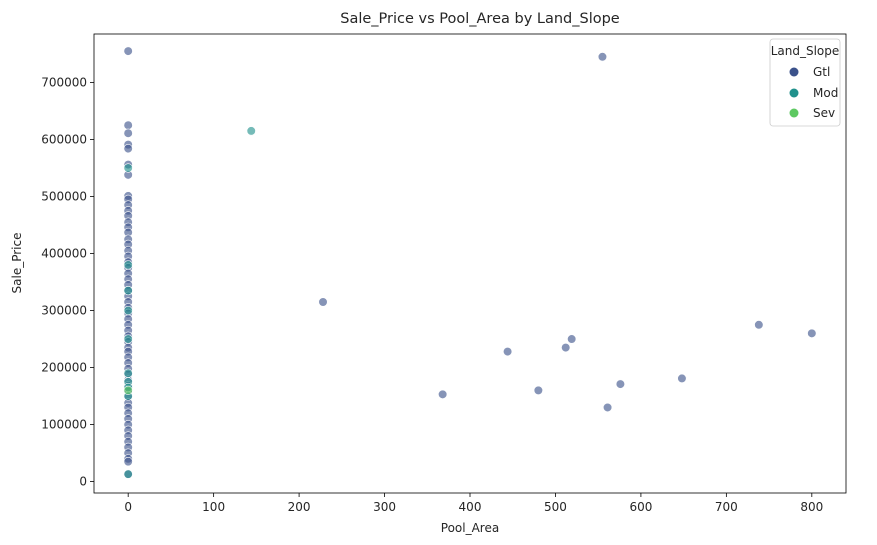 Image resolution: width=877 pixels, height=545 pixels. I want to click on y-tick-label: 0, so click(83, 482).